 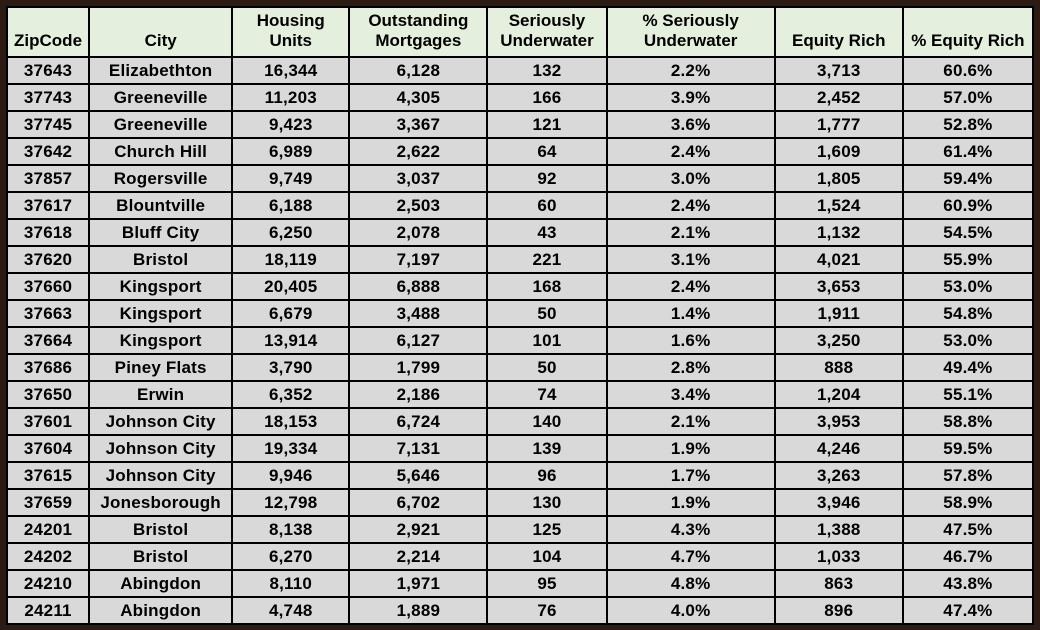 What do you see at coordinates (161, 97) in the screenshot?
I see `cell-city: Greeneville` at bounding box center [161, 97].